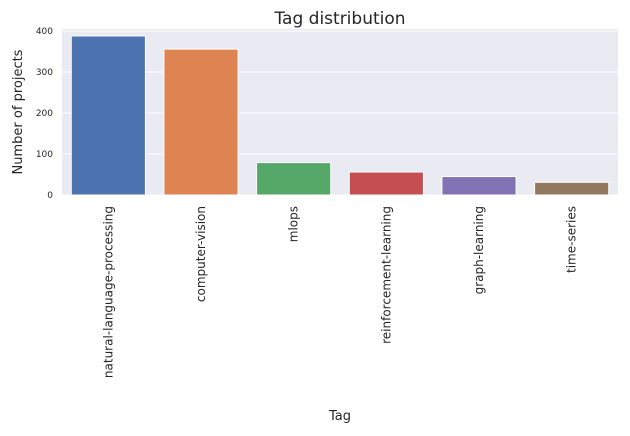  What do you see at coordinates (479, 186) in the screenshot?
I see `bar-graph-learning` at bounding box center [479, 186].